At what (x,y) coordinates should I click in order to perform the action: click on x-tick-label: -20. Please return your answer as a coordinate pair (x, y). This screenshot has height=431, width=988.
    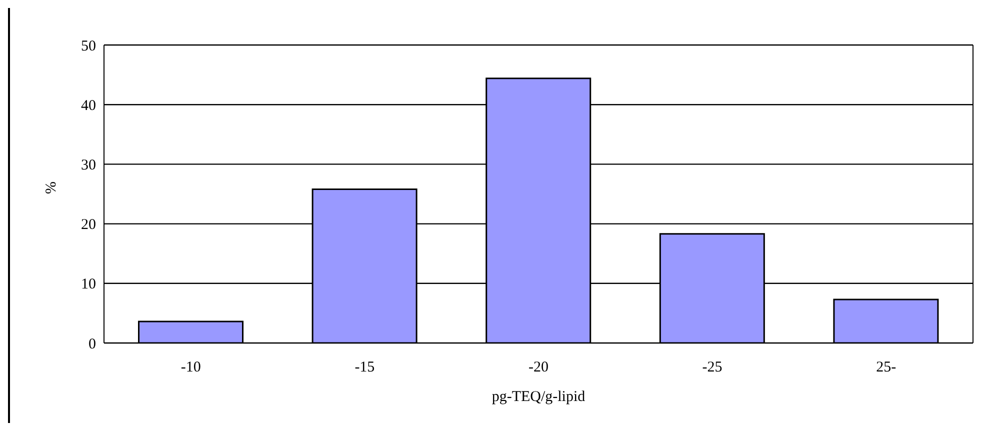
    Looking at the image, I should click on (538, 368).